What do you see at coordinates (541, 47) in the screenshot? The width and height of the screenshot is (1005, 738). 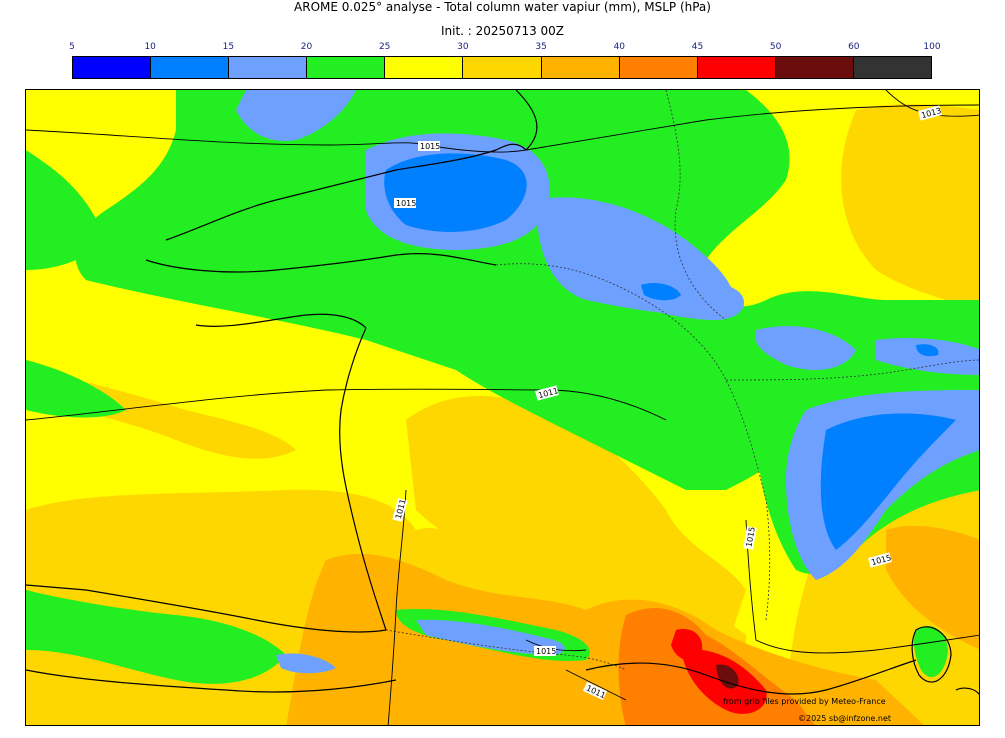 I see `colorbar-tick: 35` at bounding box center [541, 47].